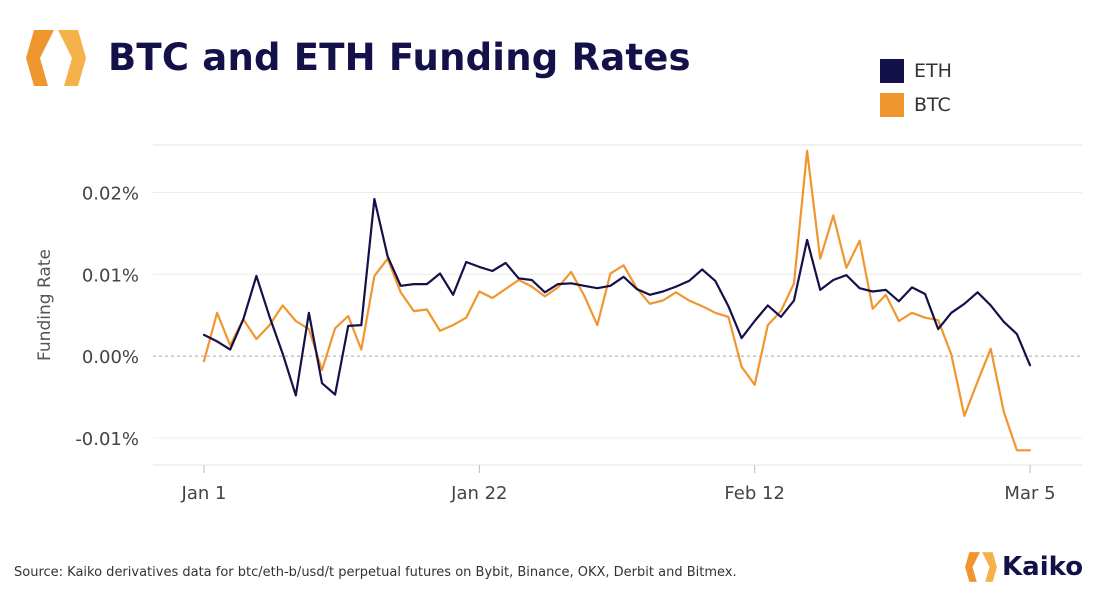  What do you see at coordinates (478, 493) in the screenshot?
I see `x-tick-label: Jan 22` at bounding box center [478, 493].